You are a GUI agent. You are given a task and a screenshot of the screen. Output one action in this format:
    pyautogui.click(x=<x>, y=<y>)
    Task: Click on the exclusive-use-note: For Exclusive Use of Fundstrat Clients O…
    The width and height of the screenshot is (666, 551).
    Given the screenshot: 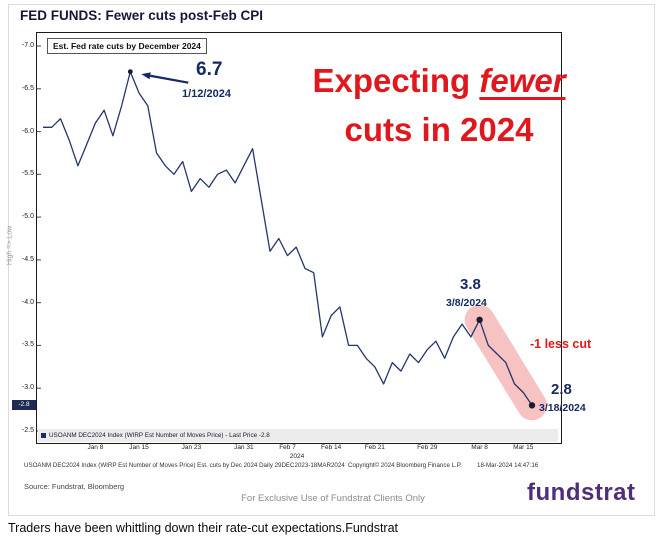 What is the action you would take?
    pyautogui.click(x=333, y=498)
    